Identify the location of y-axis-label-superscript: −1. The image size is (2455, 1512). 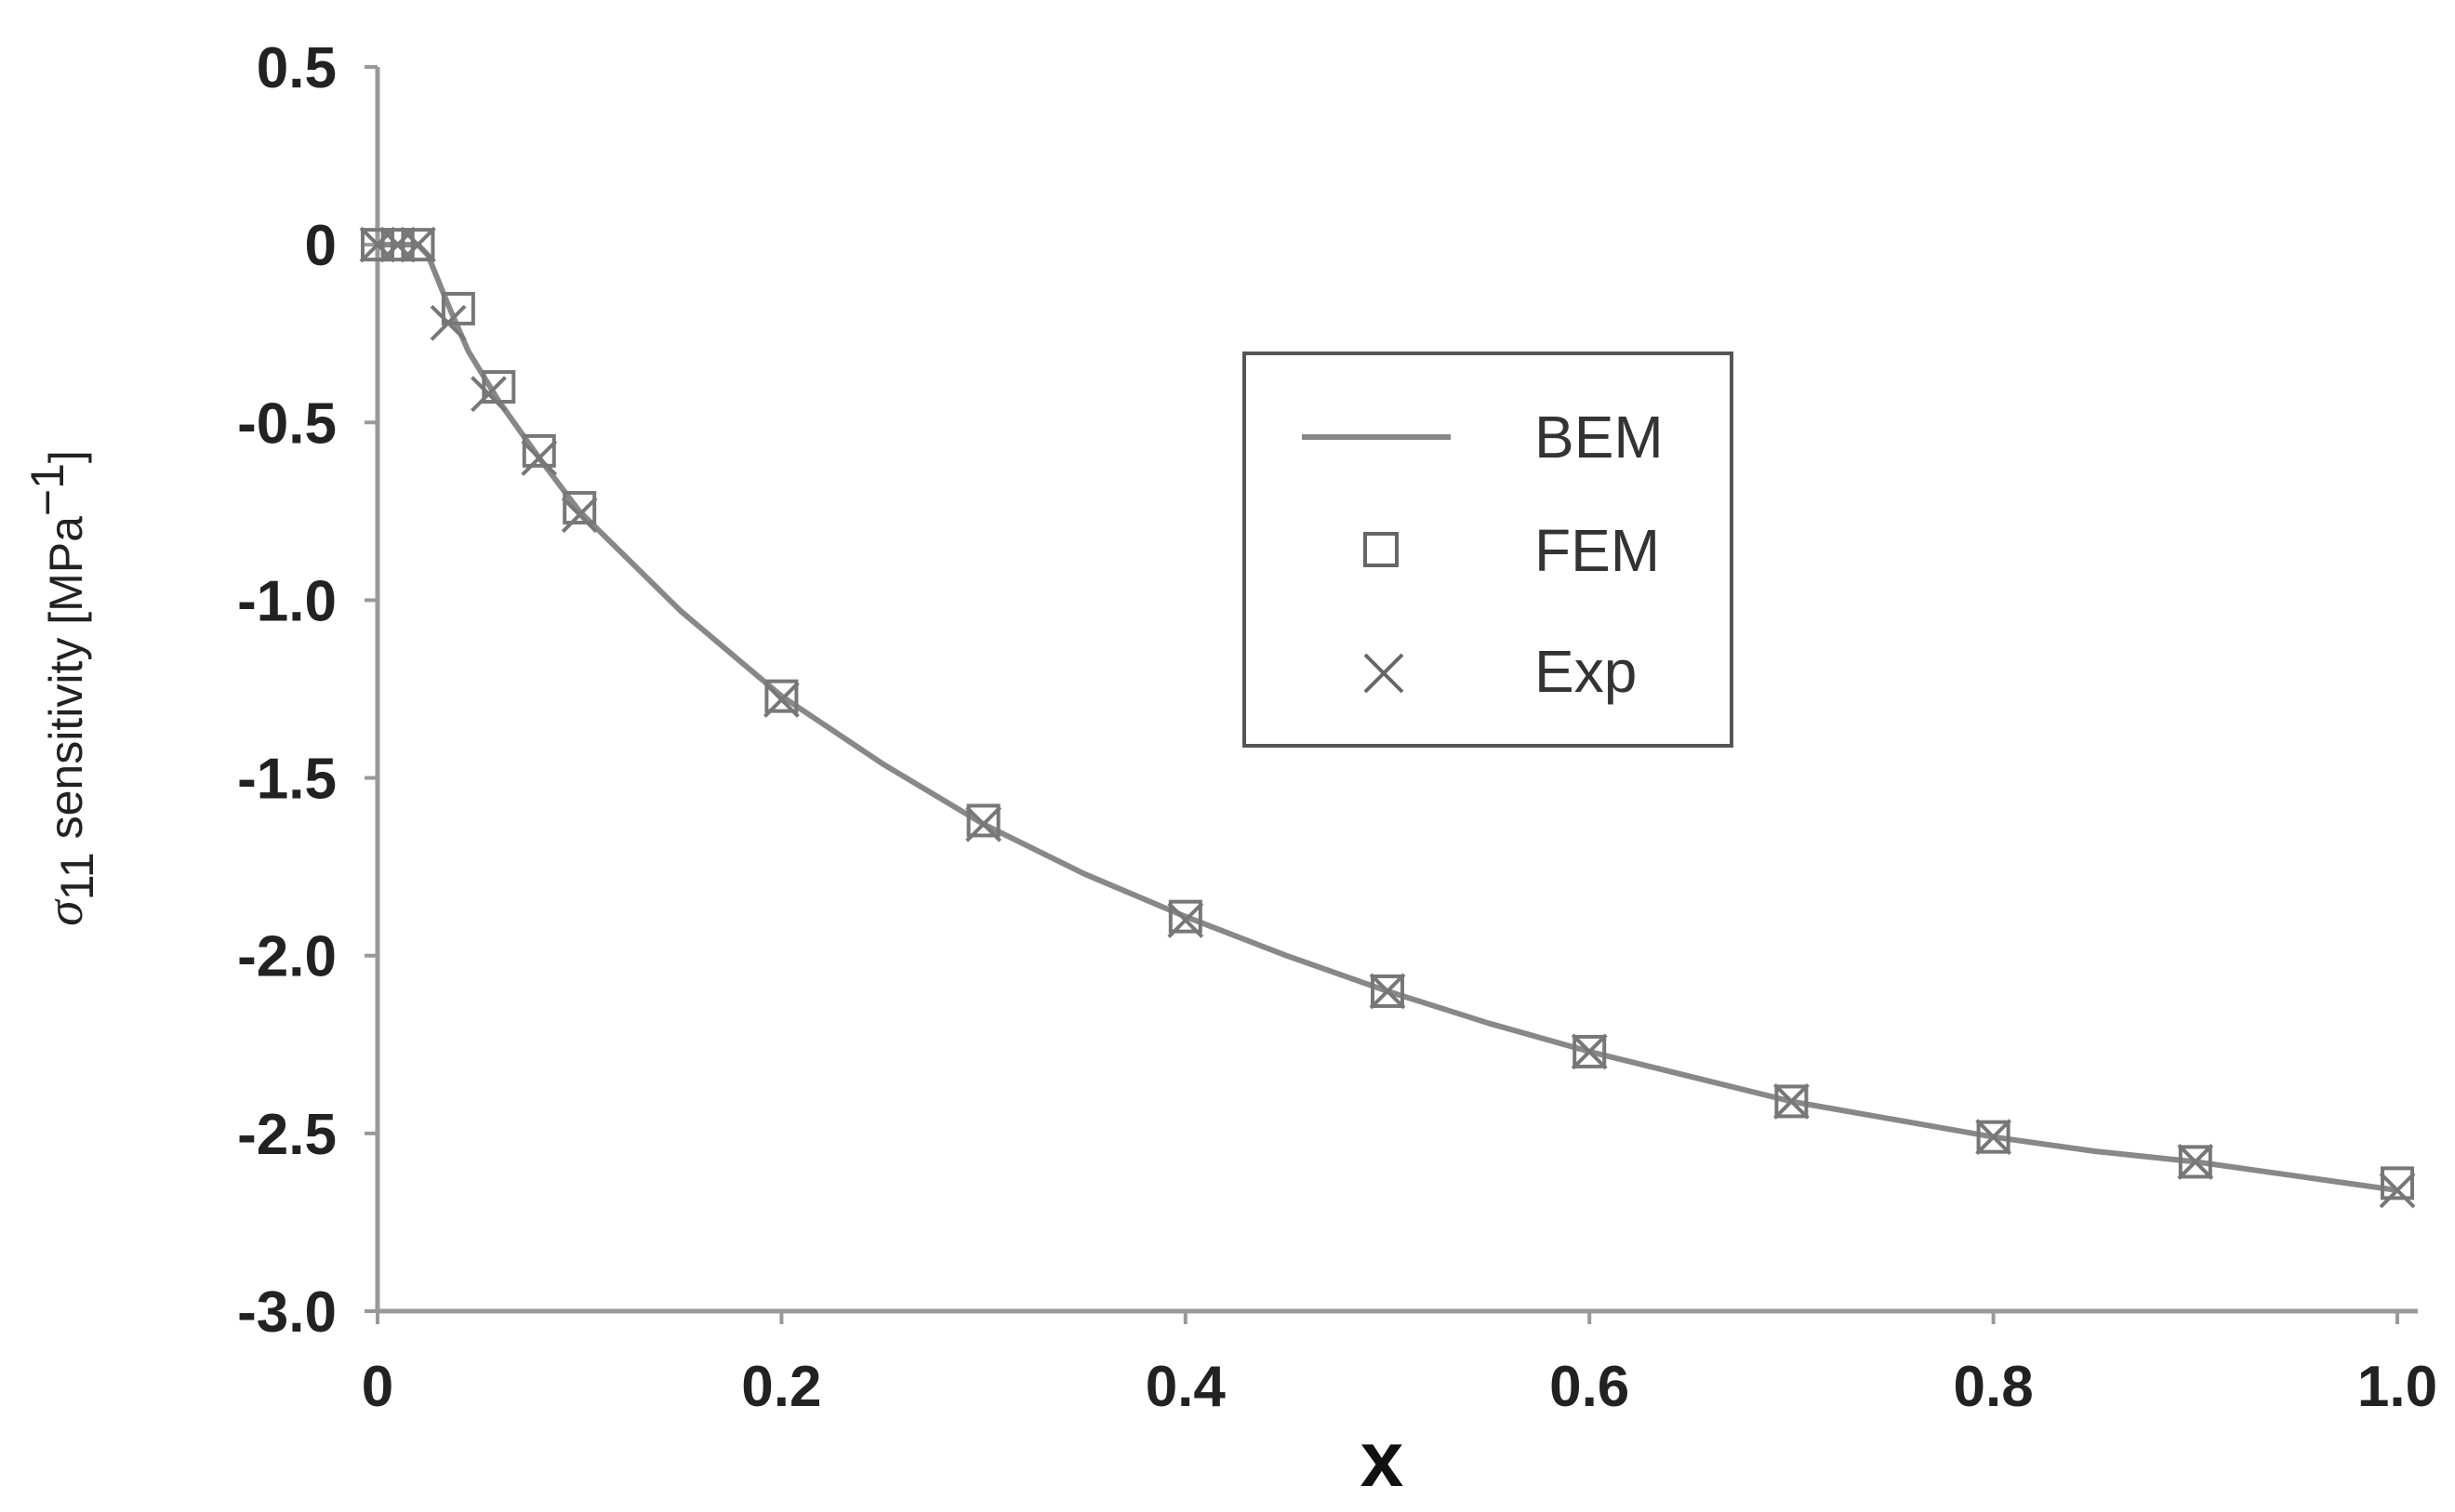
(47, 489).